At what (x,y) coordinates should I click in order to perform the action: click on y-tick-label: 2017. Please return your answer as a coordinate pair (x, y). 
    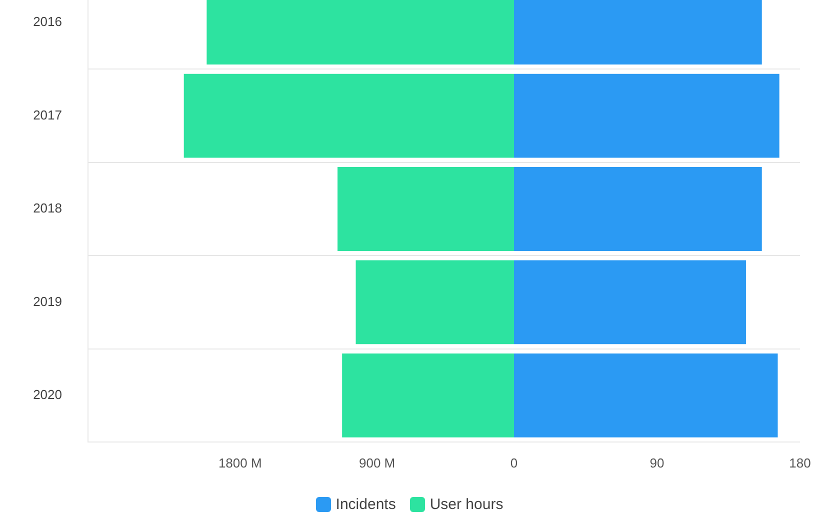
    Looking at the image, I should click on (47, 114).